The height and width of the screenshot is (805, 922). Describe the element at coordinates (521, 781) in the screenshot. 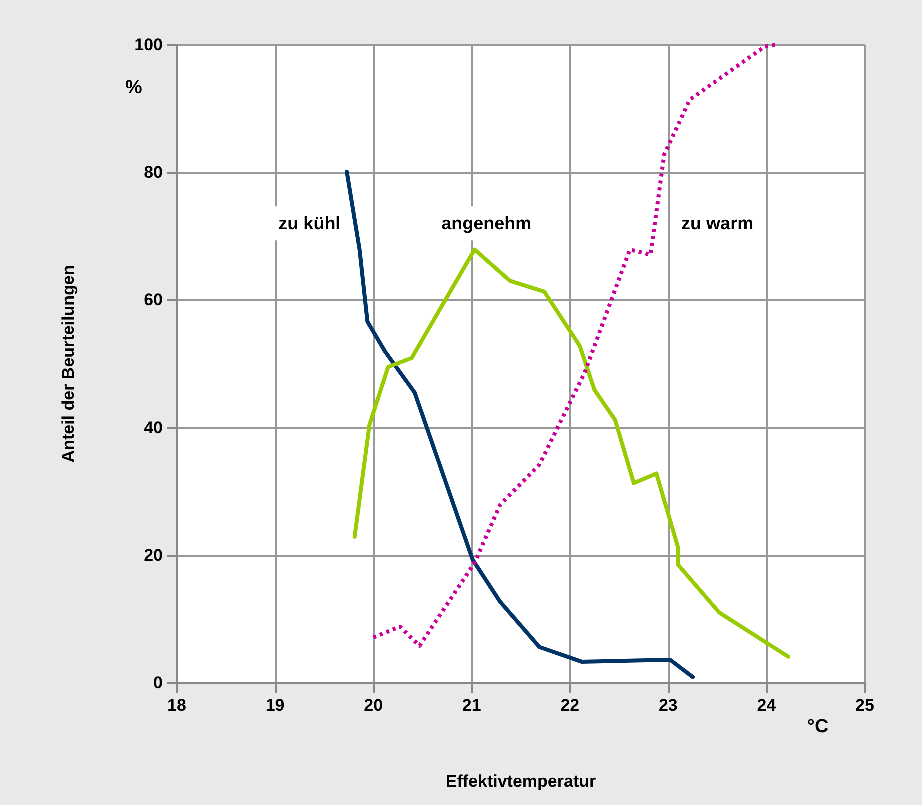

I see `x-axis-title: Effektivtemperatur` at that location.